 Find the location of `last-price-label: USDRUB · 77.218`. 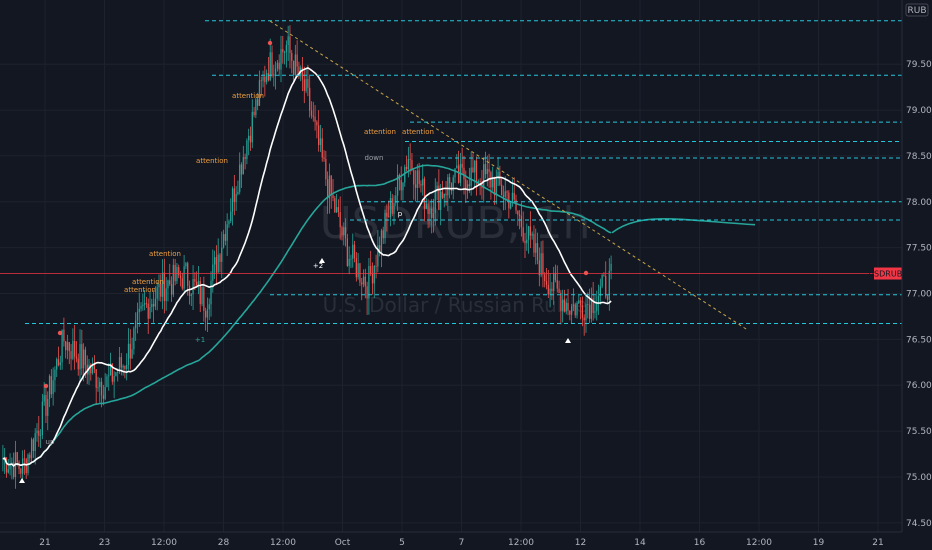

last-price-label: USDRUB · 77.218 is located at coordinates (900, 274).